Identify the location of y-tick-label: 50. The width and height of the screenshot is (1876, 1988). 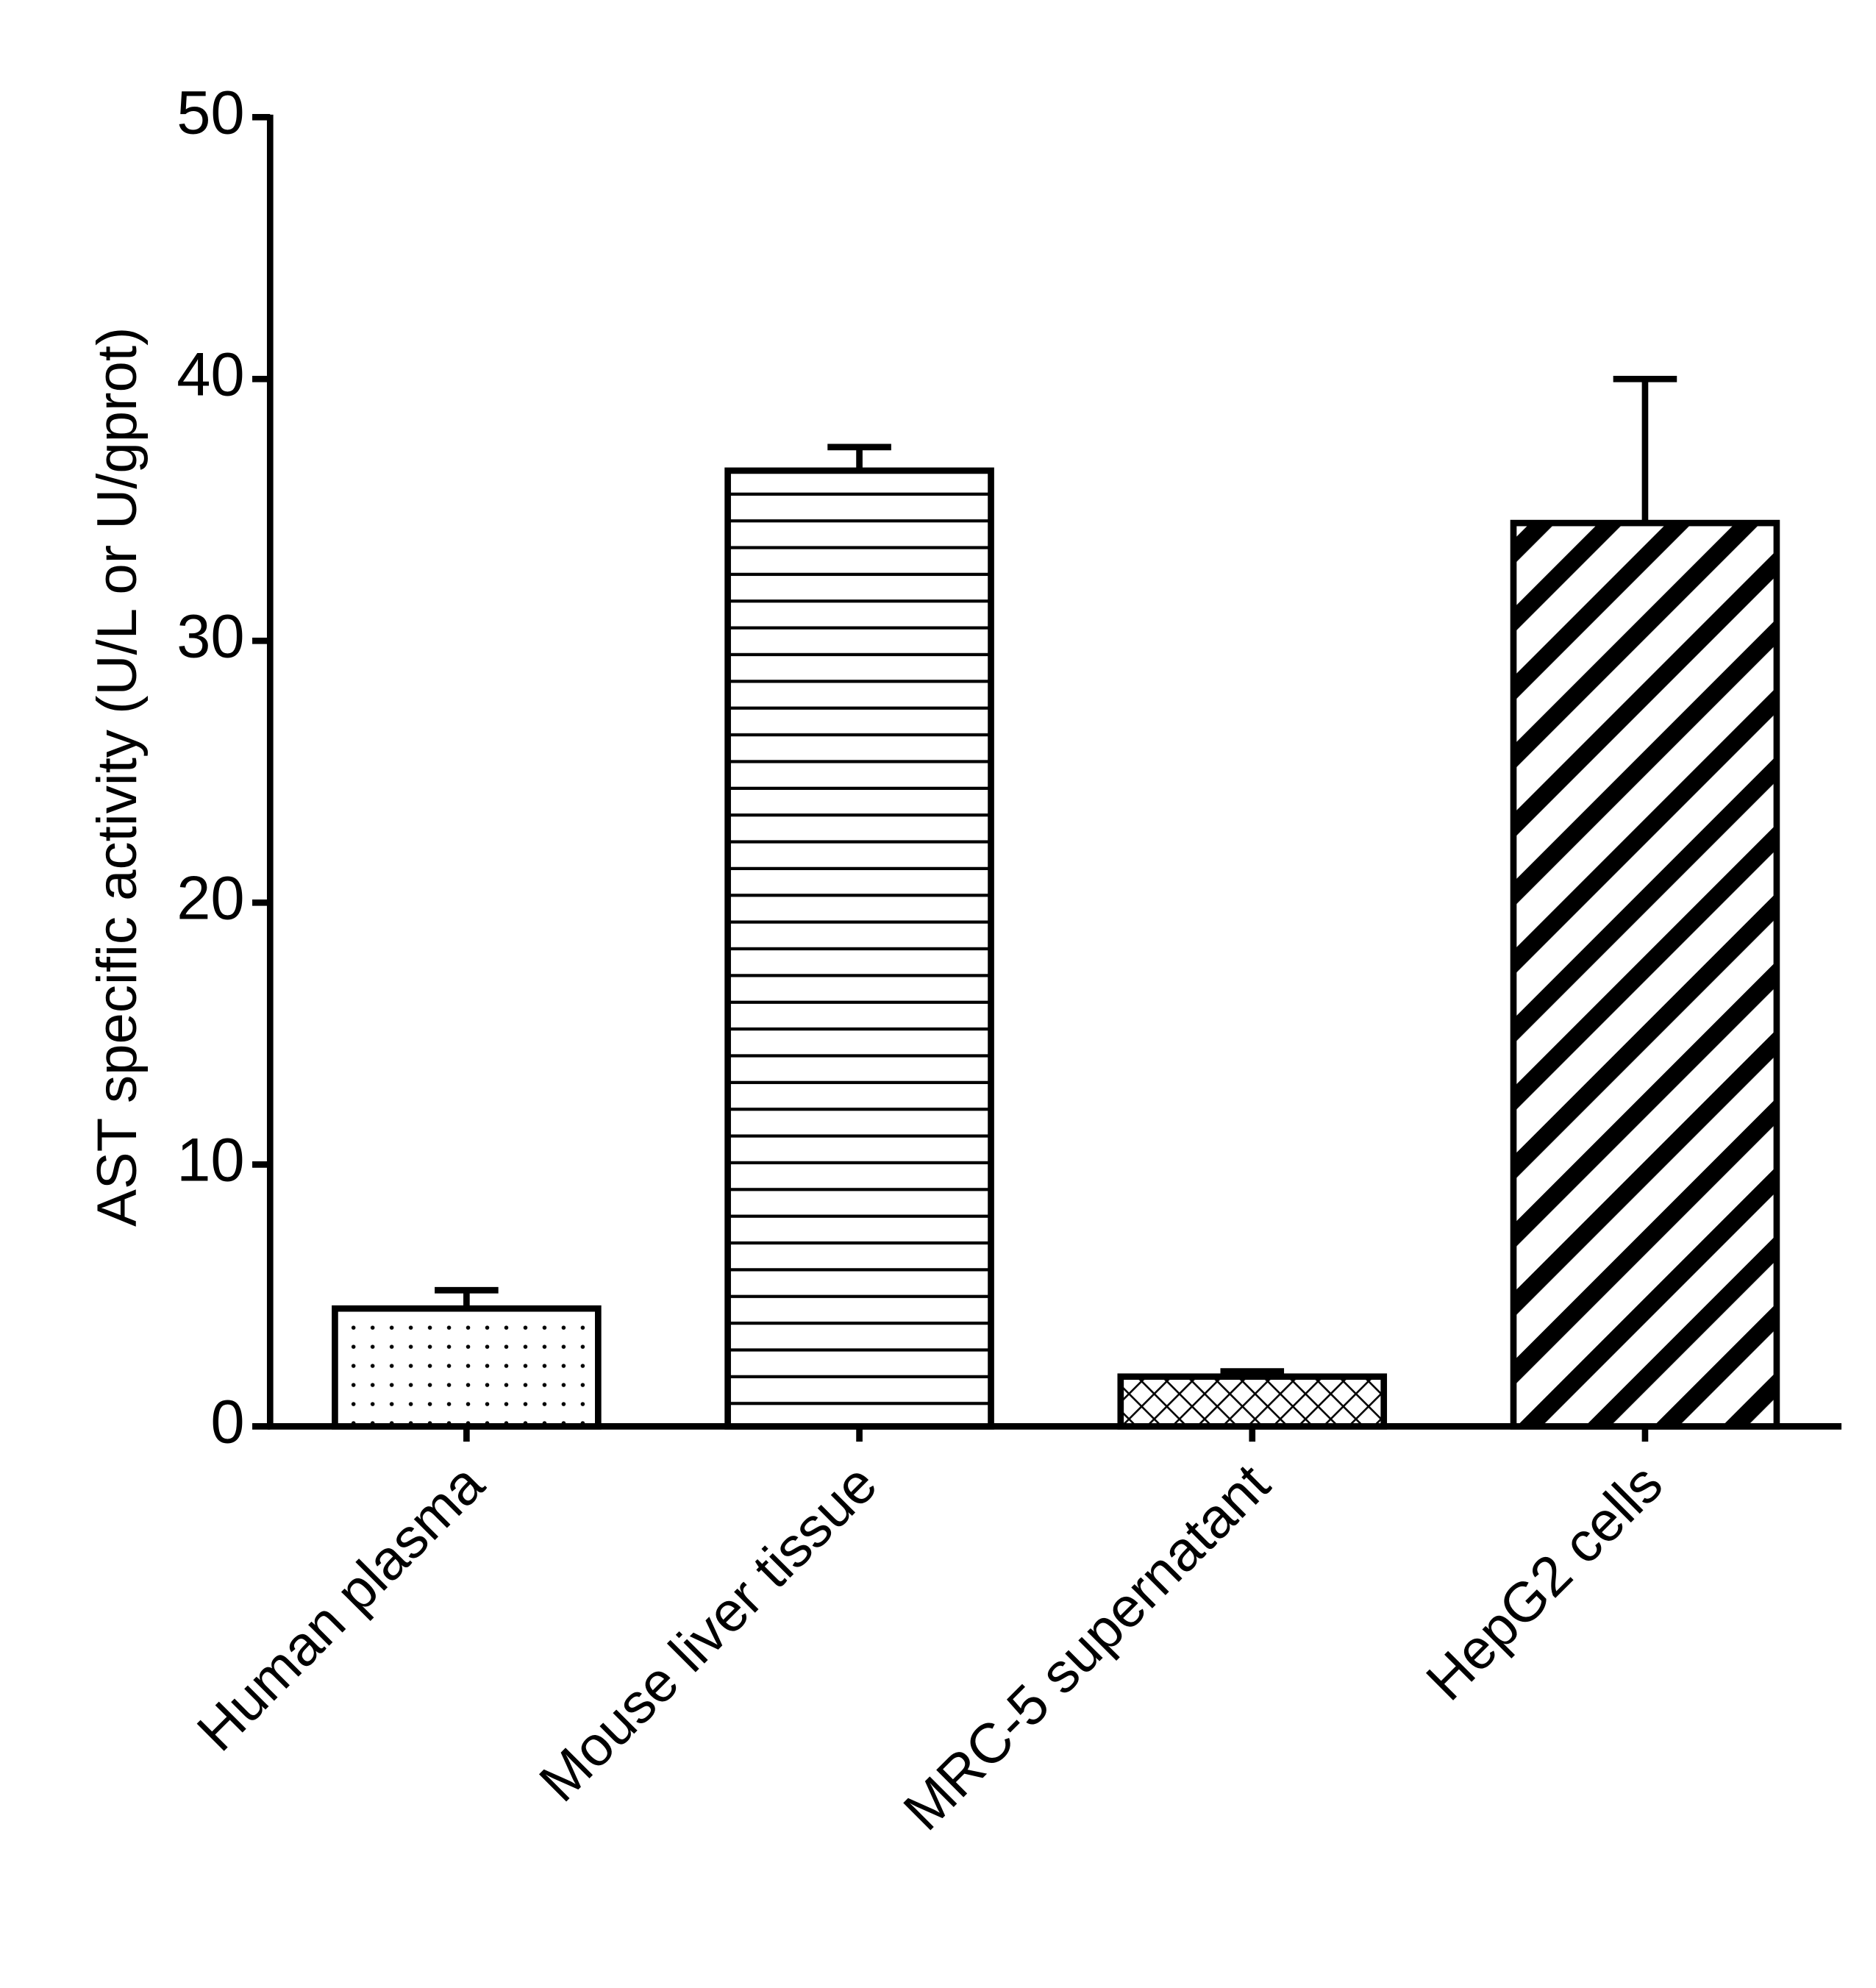
(210, 112).